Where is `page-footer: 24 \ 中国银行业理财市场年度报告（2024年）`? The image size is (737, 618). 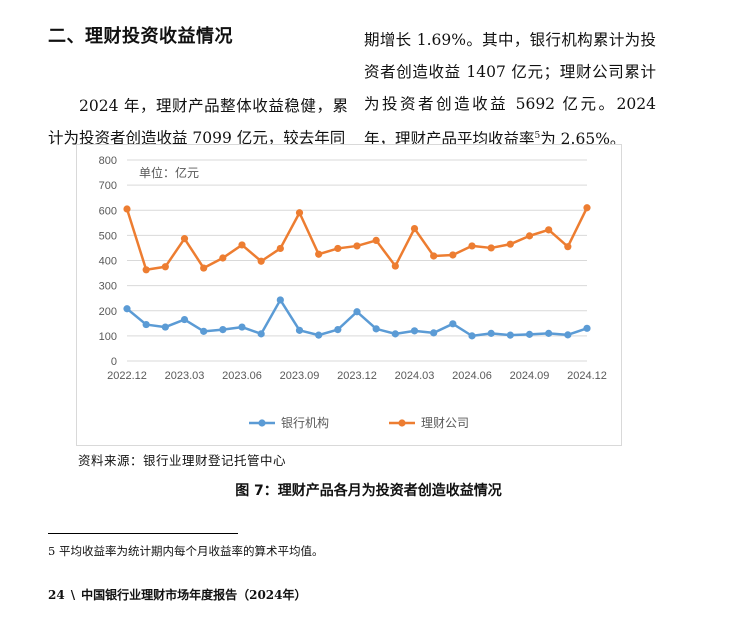 page-footer: 24 \ 中国银行业理财市场年度报告（2024年） is located at coordinates (177, 594).